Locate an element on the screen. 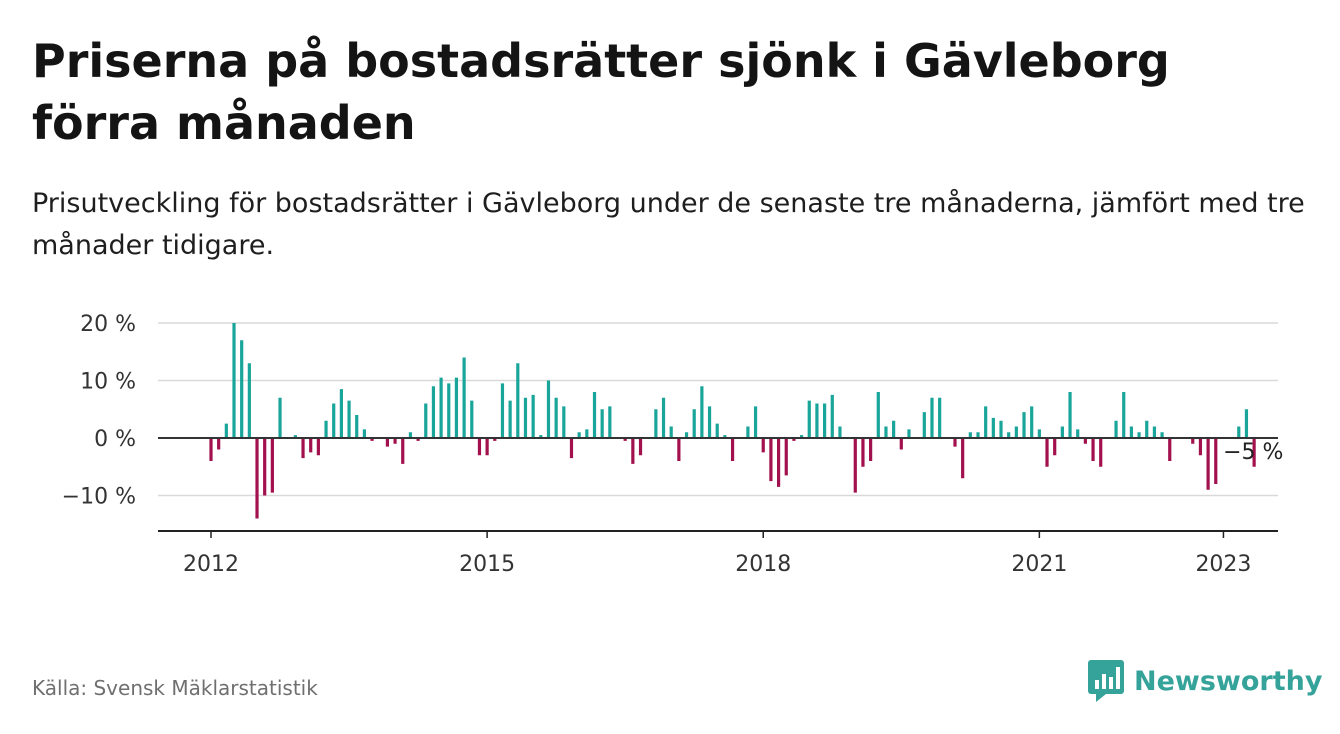 Image resolution: width=1340 pixels, height=734 pixels. x-tick-label: 2015 is located at coordinates (487, 564).